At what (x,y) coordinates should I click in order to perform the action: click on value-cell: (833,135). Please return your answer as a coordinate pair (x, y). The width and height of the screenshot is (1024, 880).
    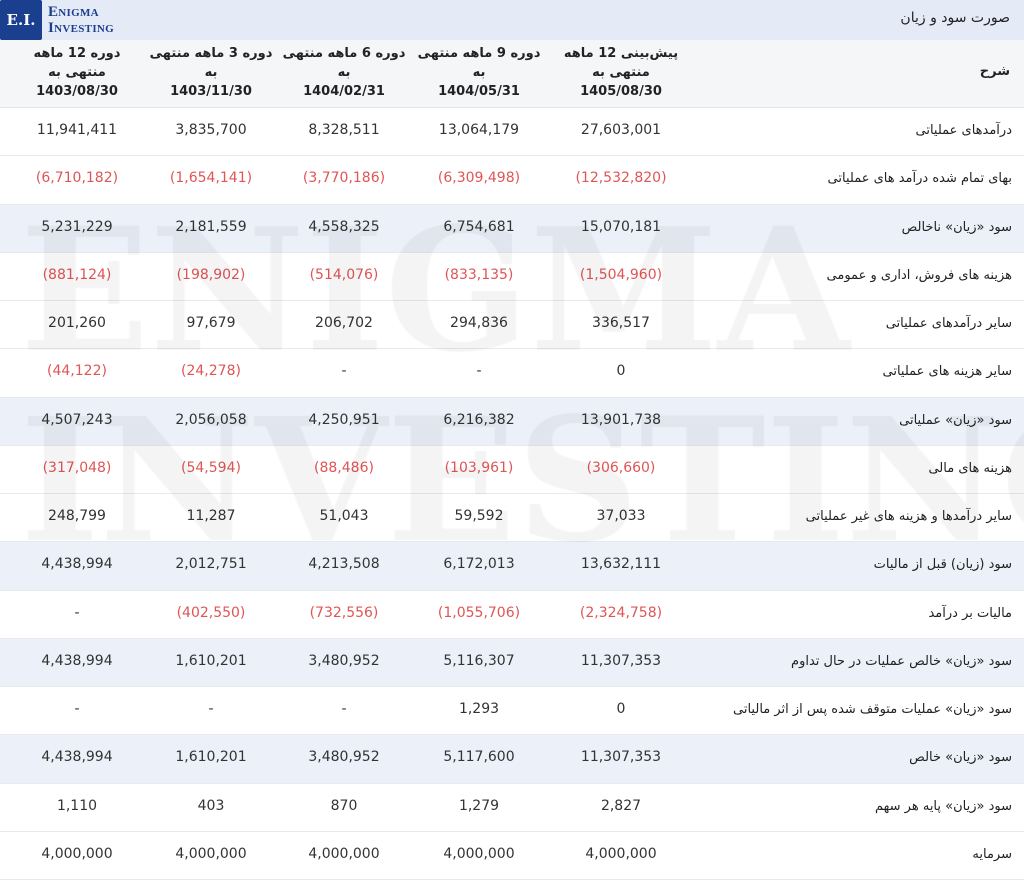
    Looking at the image, I should click on (479, 274).